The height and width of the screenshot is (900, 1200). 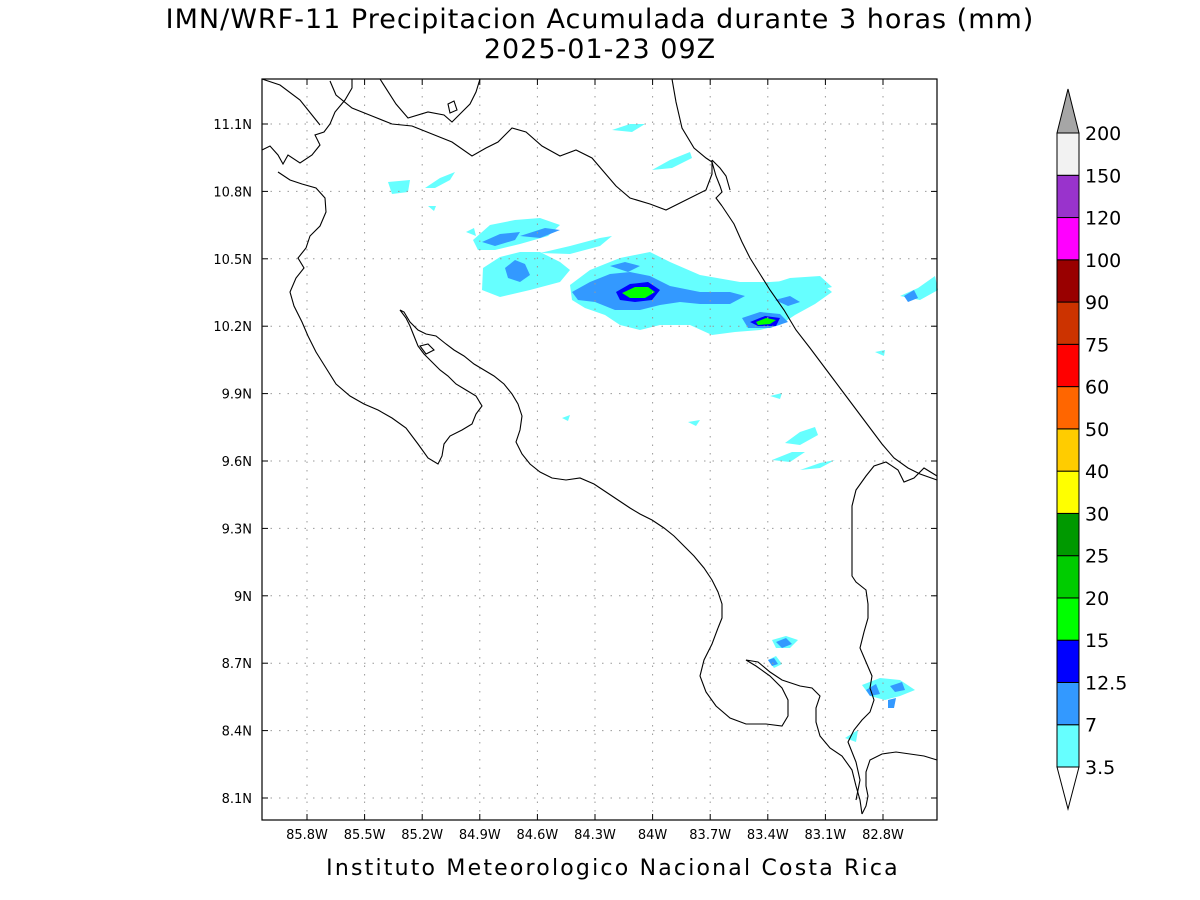 What do you see at coordinates (1097, 388) in the screenshot?
I see `colorbar-label: 60` at bounding box center [1097, 388].